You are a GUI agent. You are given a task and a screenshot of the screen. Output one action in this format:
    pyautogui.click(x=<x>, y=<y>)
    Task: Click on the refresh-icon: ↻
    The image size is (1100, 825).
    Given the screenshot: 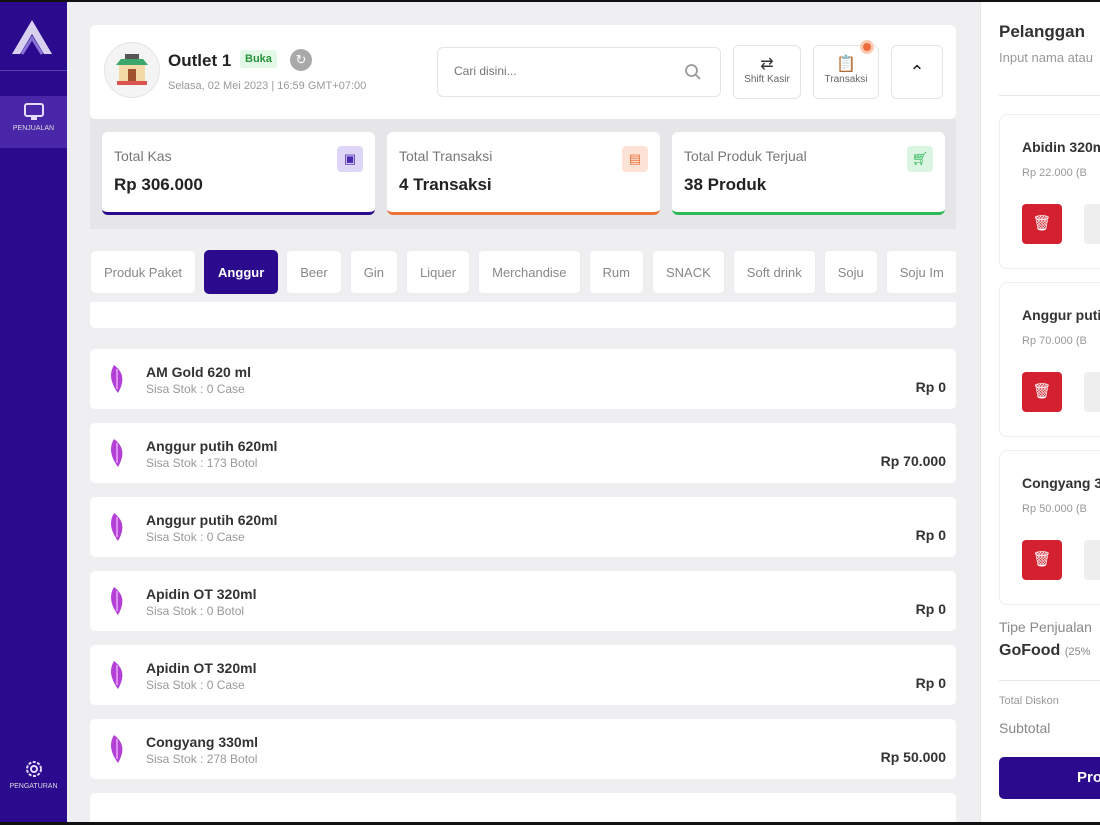 What is the action you would take?
    pyautogui.click(x=301, y=60)
    